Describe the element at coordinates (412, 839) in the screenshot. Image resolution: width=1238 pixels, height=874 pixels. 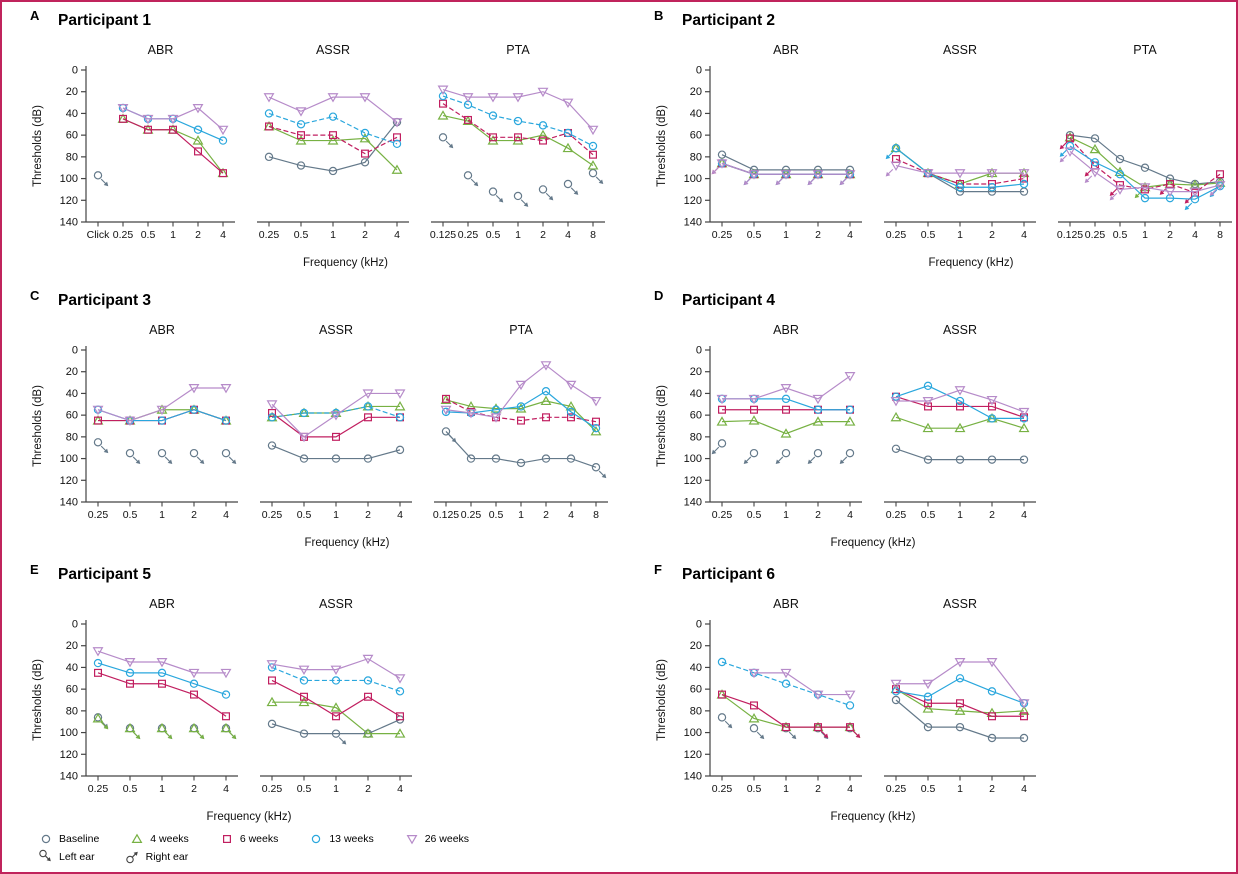
I see `wk26-marker-icon` at that location.